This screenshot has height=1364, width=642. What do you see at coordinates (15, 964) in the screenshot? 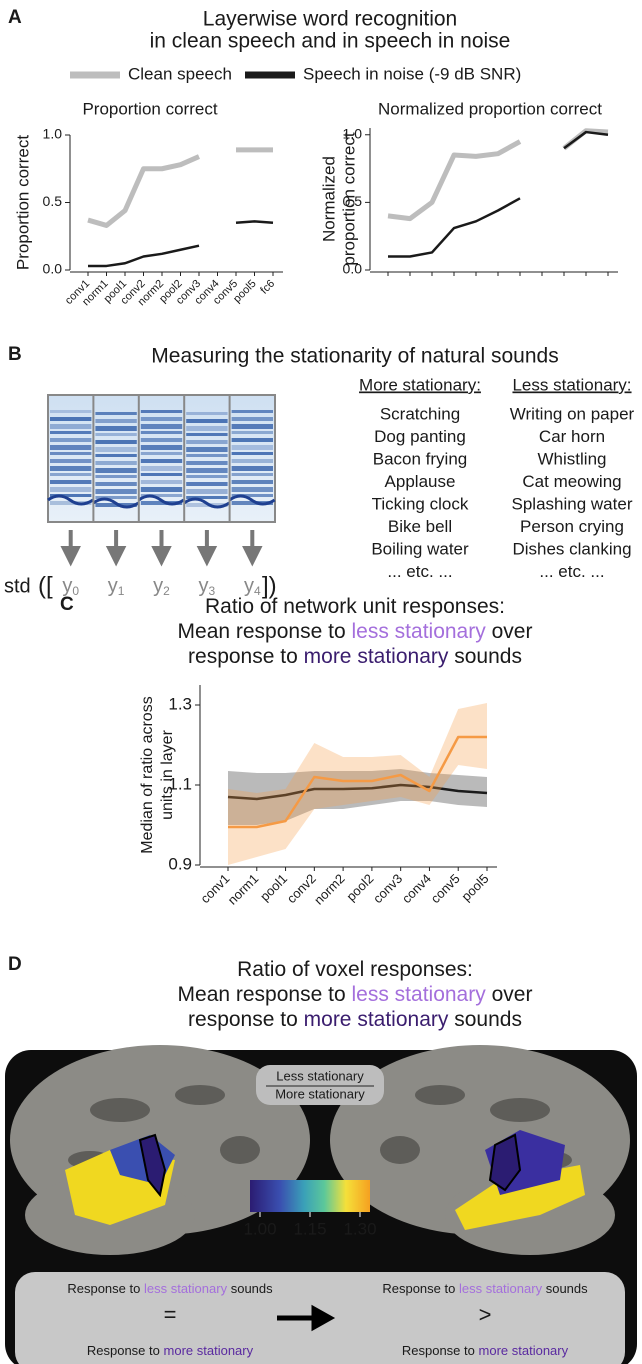
I see `panel-label: D` at bounding box center [15, 964].